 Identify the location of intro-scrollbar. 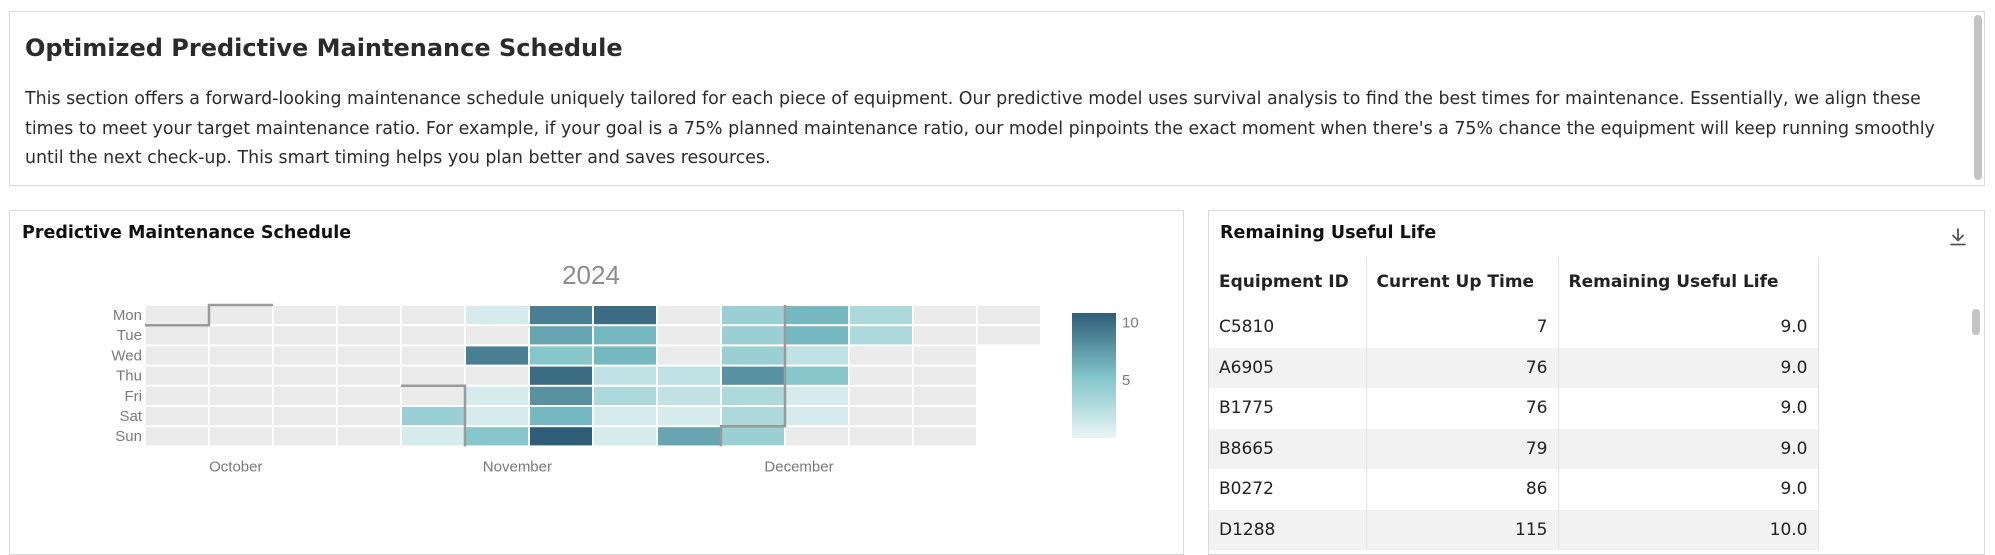
(1978, 97).